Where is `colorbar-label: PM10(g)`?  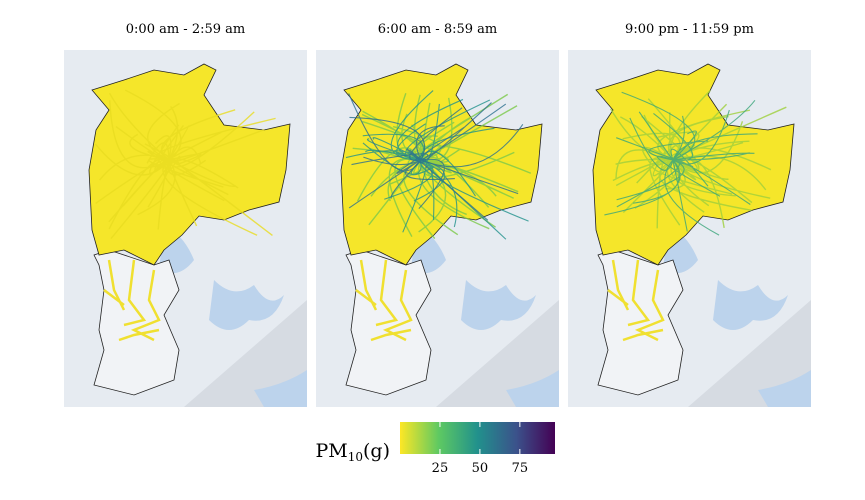 colorbar-label: PM10(g) is located at coordinates (352, 452).